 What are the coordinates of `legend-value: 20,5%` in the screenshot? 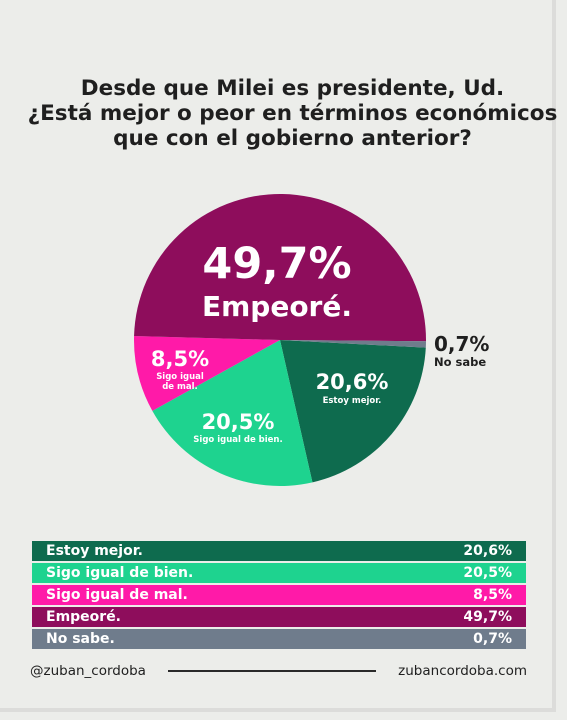 It's located at (487, 573).